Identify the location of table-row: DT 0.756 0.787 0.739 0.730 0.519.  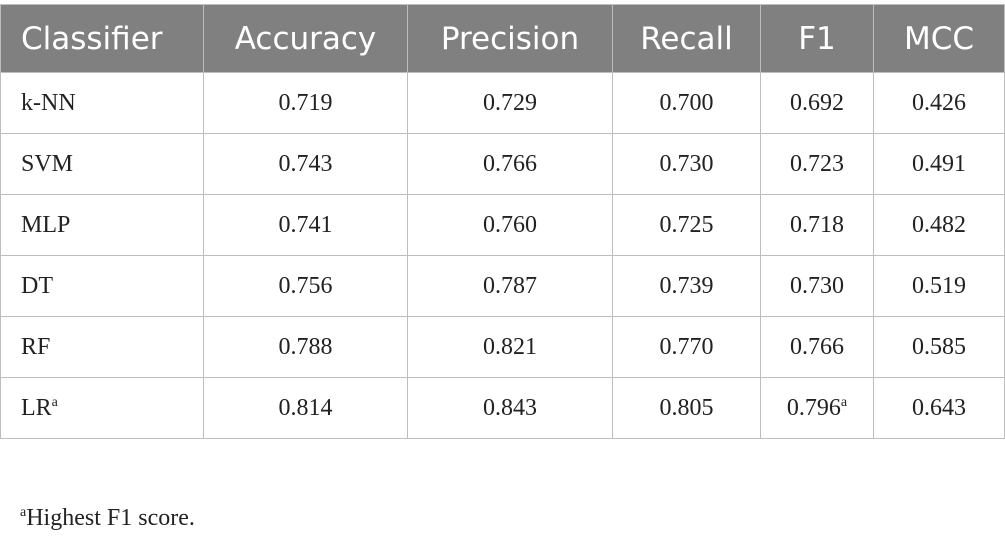
(502, 286).